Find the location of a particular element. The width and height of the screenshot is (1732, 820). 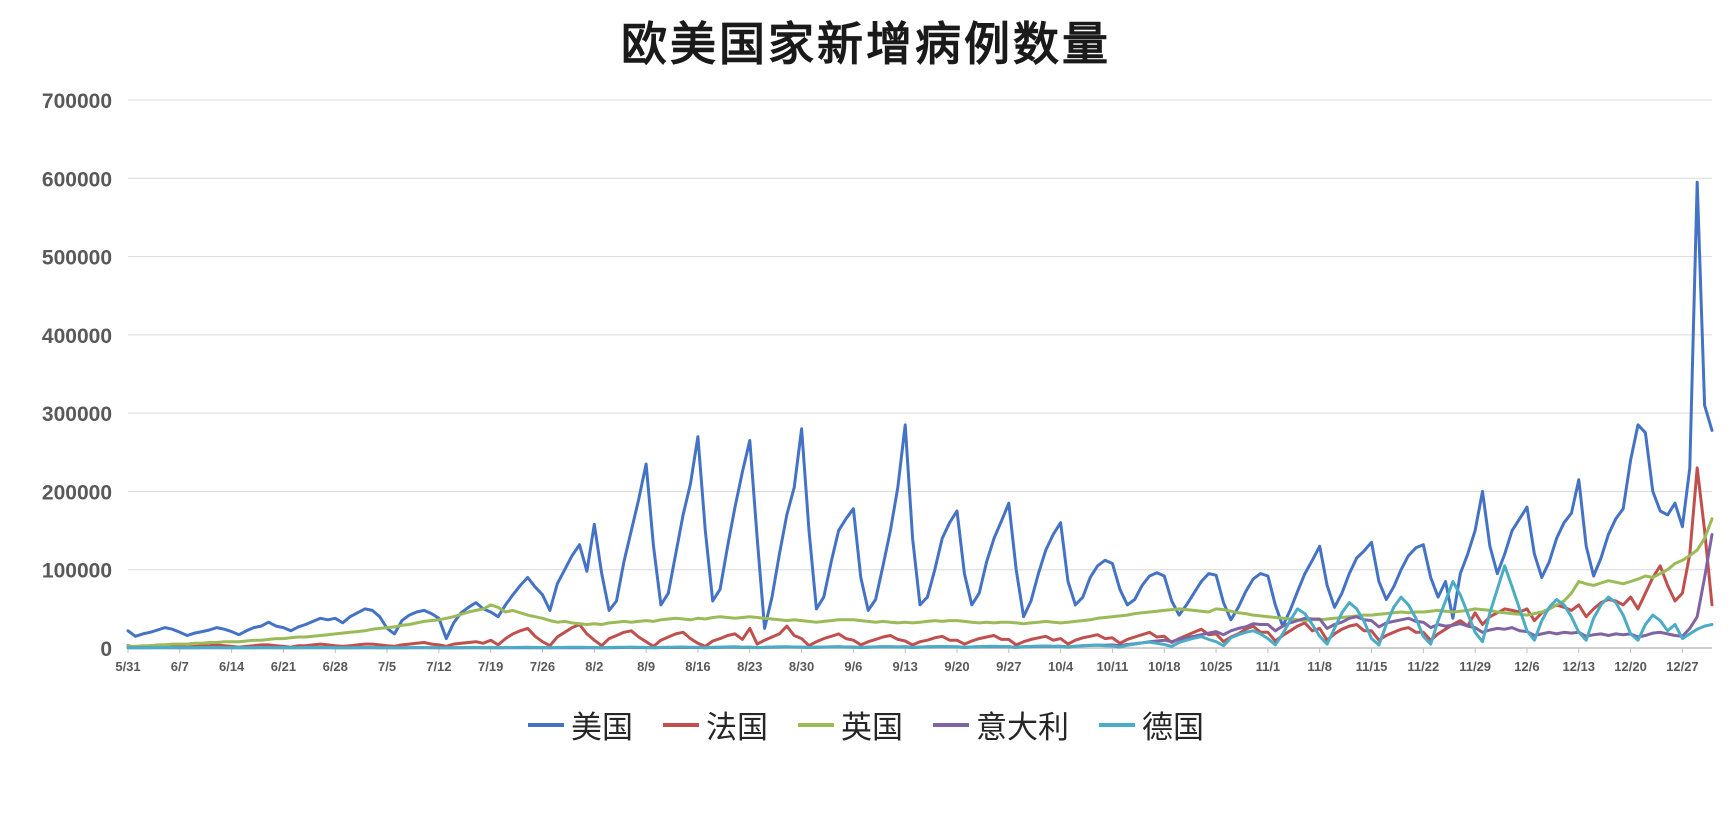

chart-legend: 美国 法国 英国 意大利 德国 is located at coordinates (866, 724).